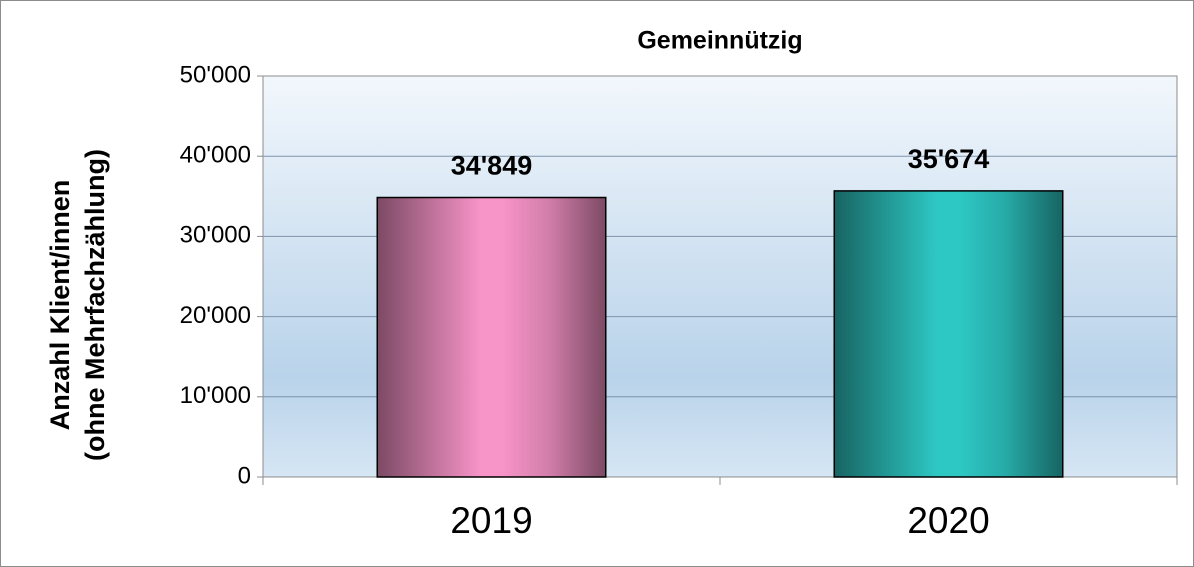 The width and height of the screenshot is (1194, 567). What do you see at coordinates (949, 159) in the screenshot?
I see `value-label: 35'674` at bounding box center [949, 159].